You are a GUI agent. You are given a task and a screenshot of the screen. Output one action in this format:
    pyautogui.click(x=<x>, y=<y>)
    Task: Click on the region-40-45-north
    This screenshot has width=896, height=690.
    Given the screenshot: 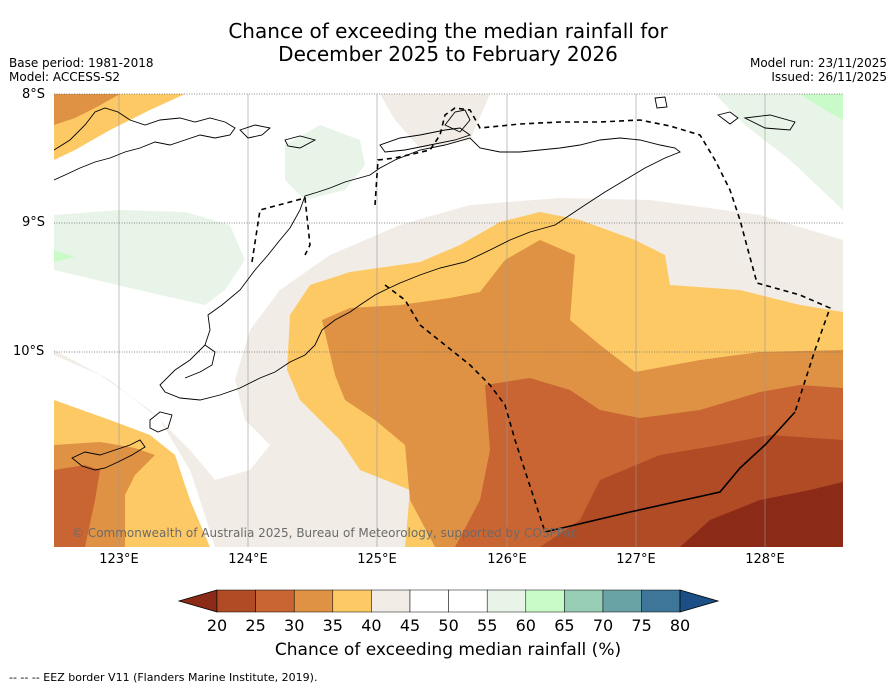 What is the action you would take?
    pyautogui.click(x=435, y=121)
    